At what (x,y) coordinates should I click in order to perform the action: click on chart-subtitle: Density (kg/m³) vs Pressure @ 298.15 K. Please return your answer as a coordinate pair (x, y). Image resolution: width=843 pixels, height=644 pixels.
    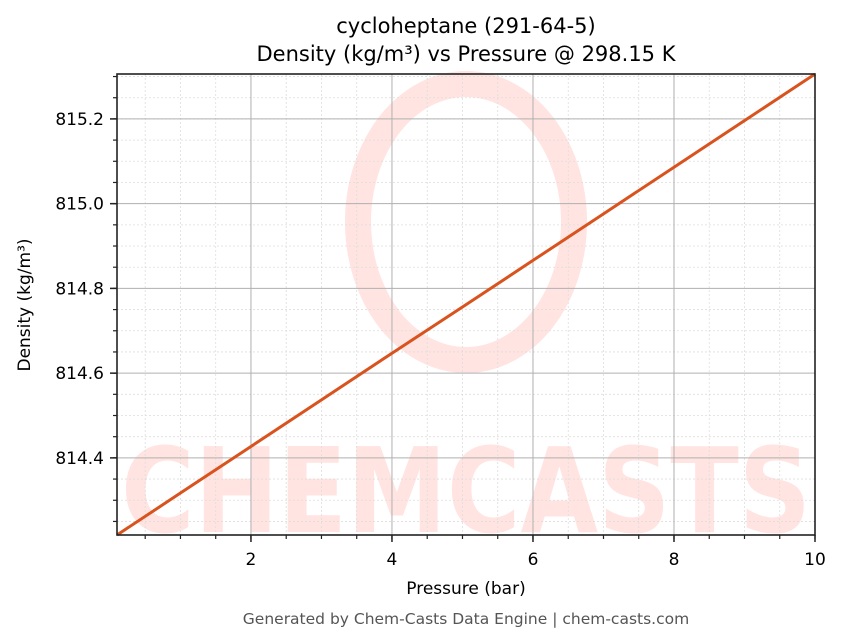
    Looking at the image, I should click on (466, 54).